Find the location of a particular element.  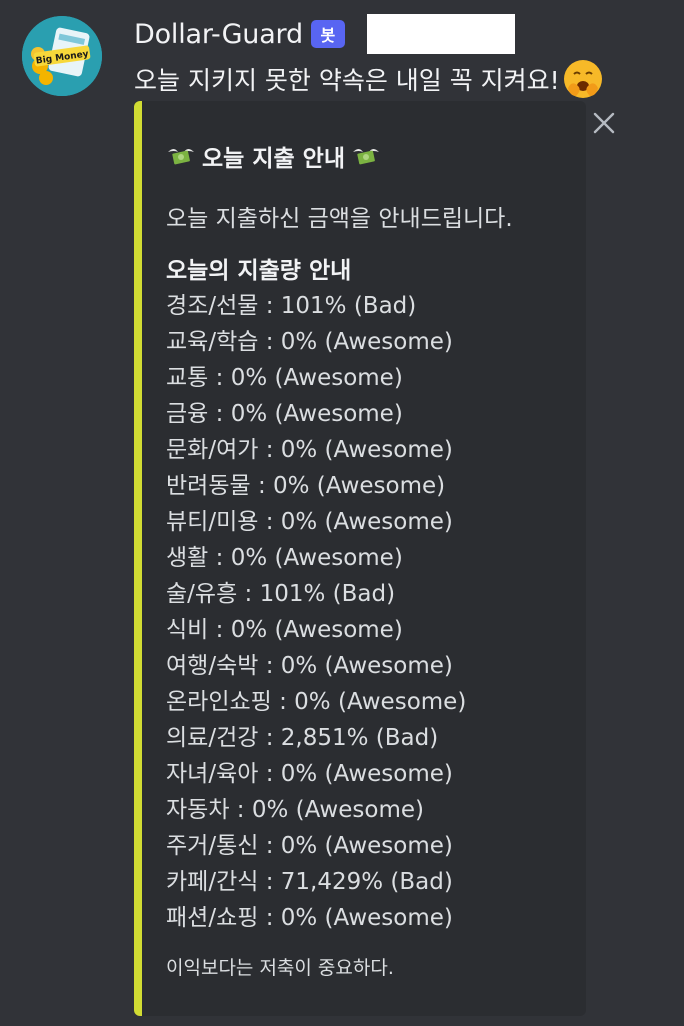

embed-title: 오늘 지출 안내 is located at coordinates (273, 156).